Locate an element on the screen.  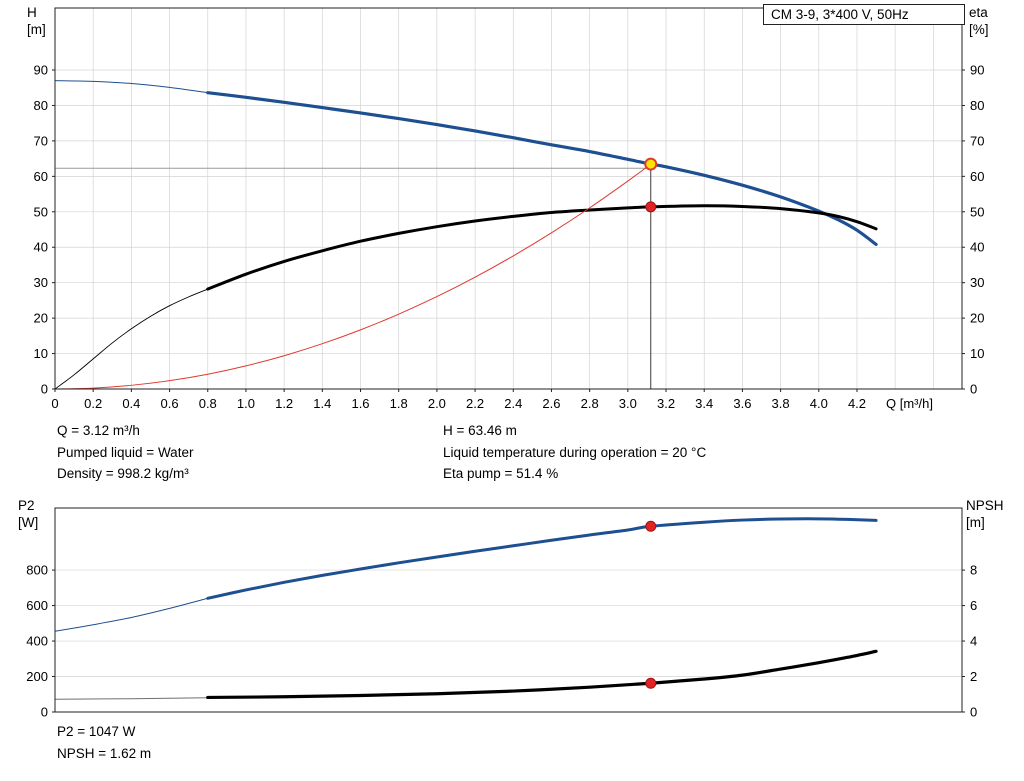
x-tick-label: 1.8 is located at coordinates (399, 403).